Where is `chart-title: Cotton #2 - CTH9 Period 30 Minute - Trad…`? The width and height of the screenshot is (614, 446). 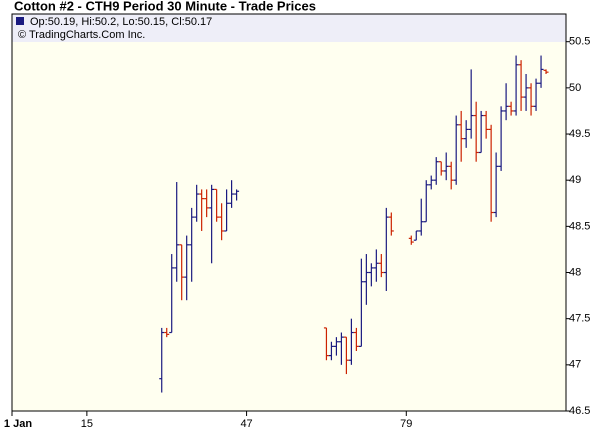 chart-title: Cotton #2 - CTH9 Period 30 Minute - Trad… is located at coordinates (165, 6).